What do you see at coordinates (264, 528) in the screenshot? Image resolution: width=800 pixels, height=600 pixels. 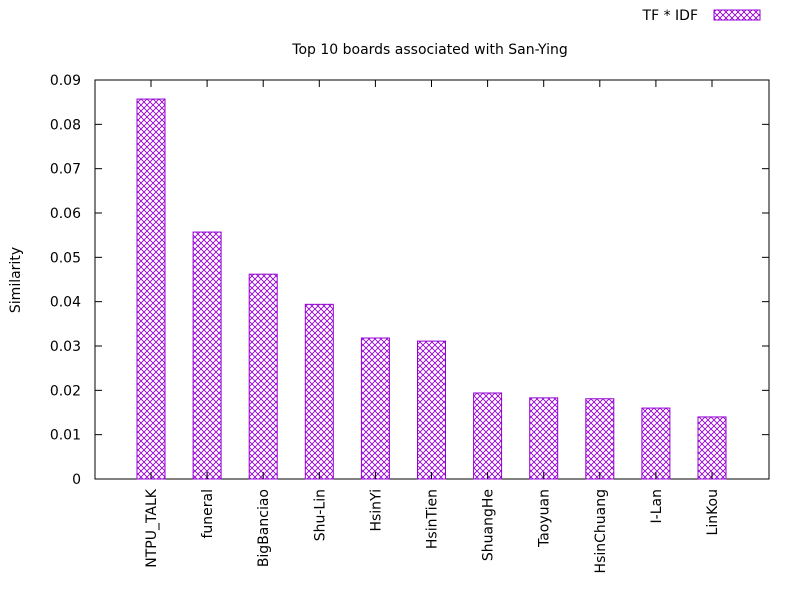 I see `x-tick-label: BigBanciao` at bounding box center [264, 528].